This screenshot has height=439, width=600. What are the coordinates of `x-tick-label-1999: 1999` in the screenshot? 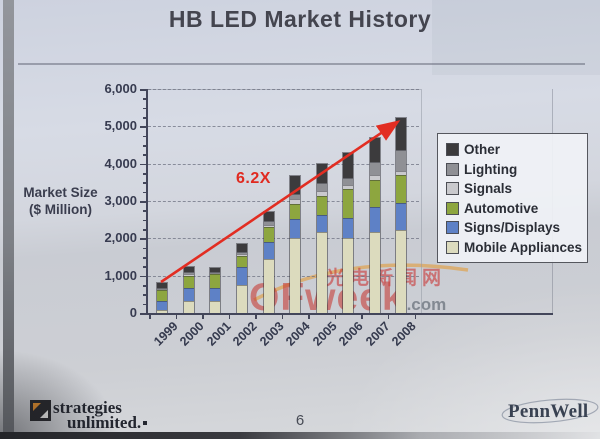 It's located at (165, 334).